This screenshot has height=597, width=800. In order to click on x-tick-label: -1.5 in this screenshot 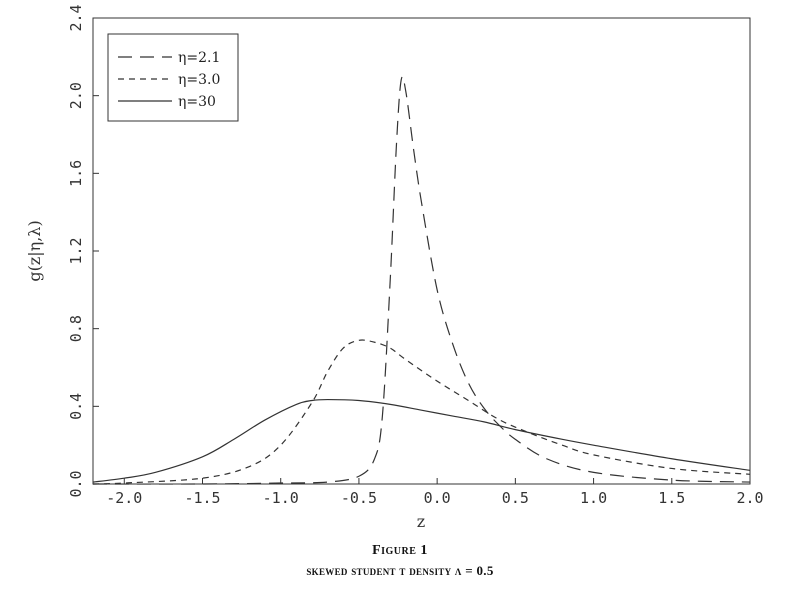, I will do `click(202, 498)`.